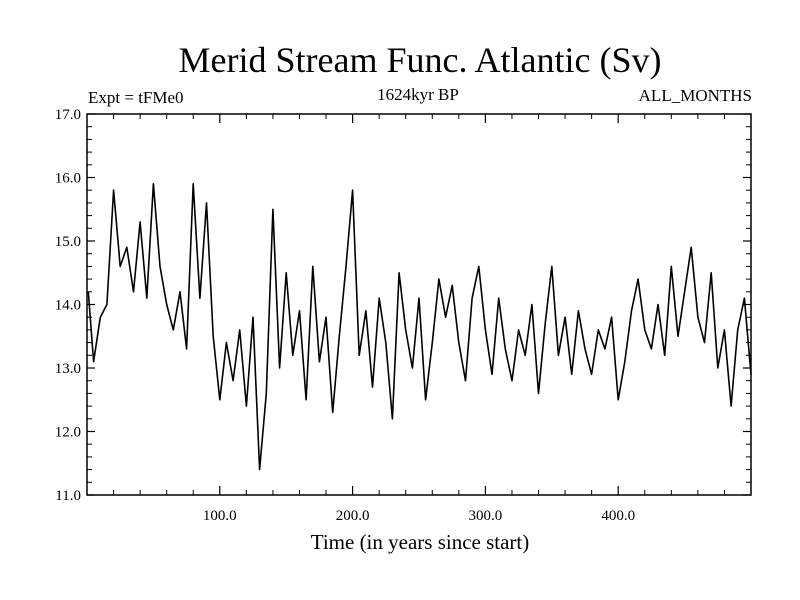  What do you see at coordinates (353, 516) in the screenshot?
I see `x-tick-label: 200.0` at bounding box center [353, 516].